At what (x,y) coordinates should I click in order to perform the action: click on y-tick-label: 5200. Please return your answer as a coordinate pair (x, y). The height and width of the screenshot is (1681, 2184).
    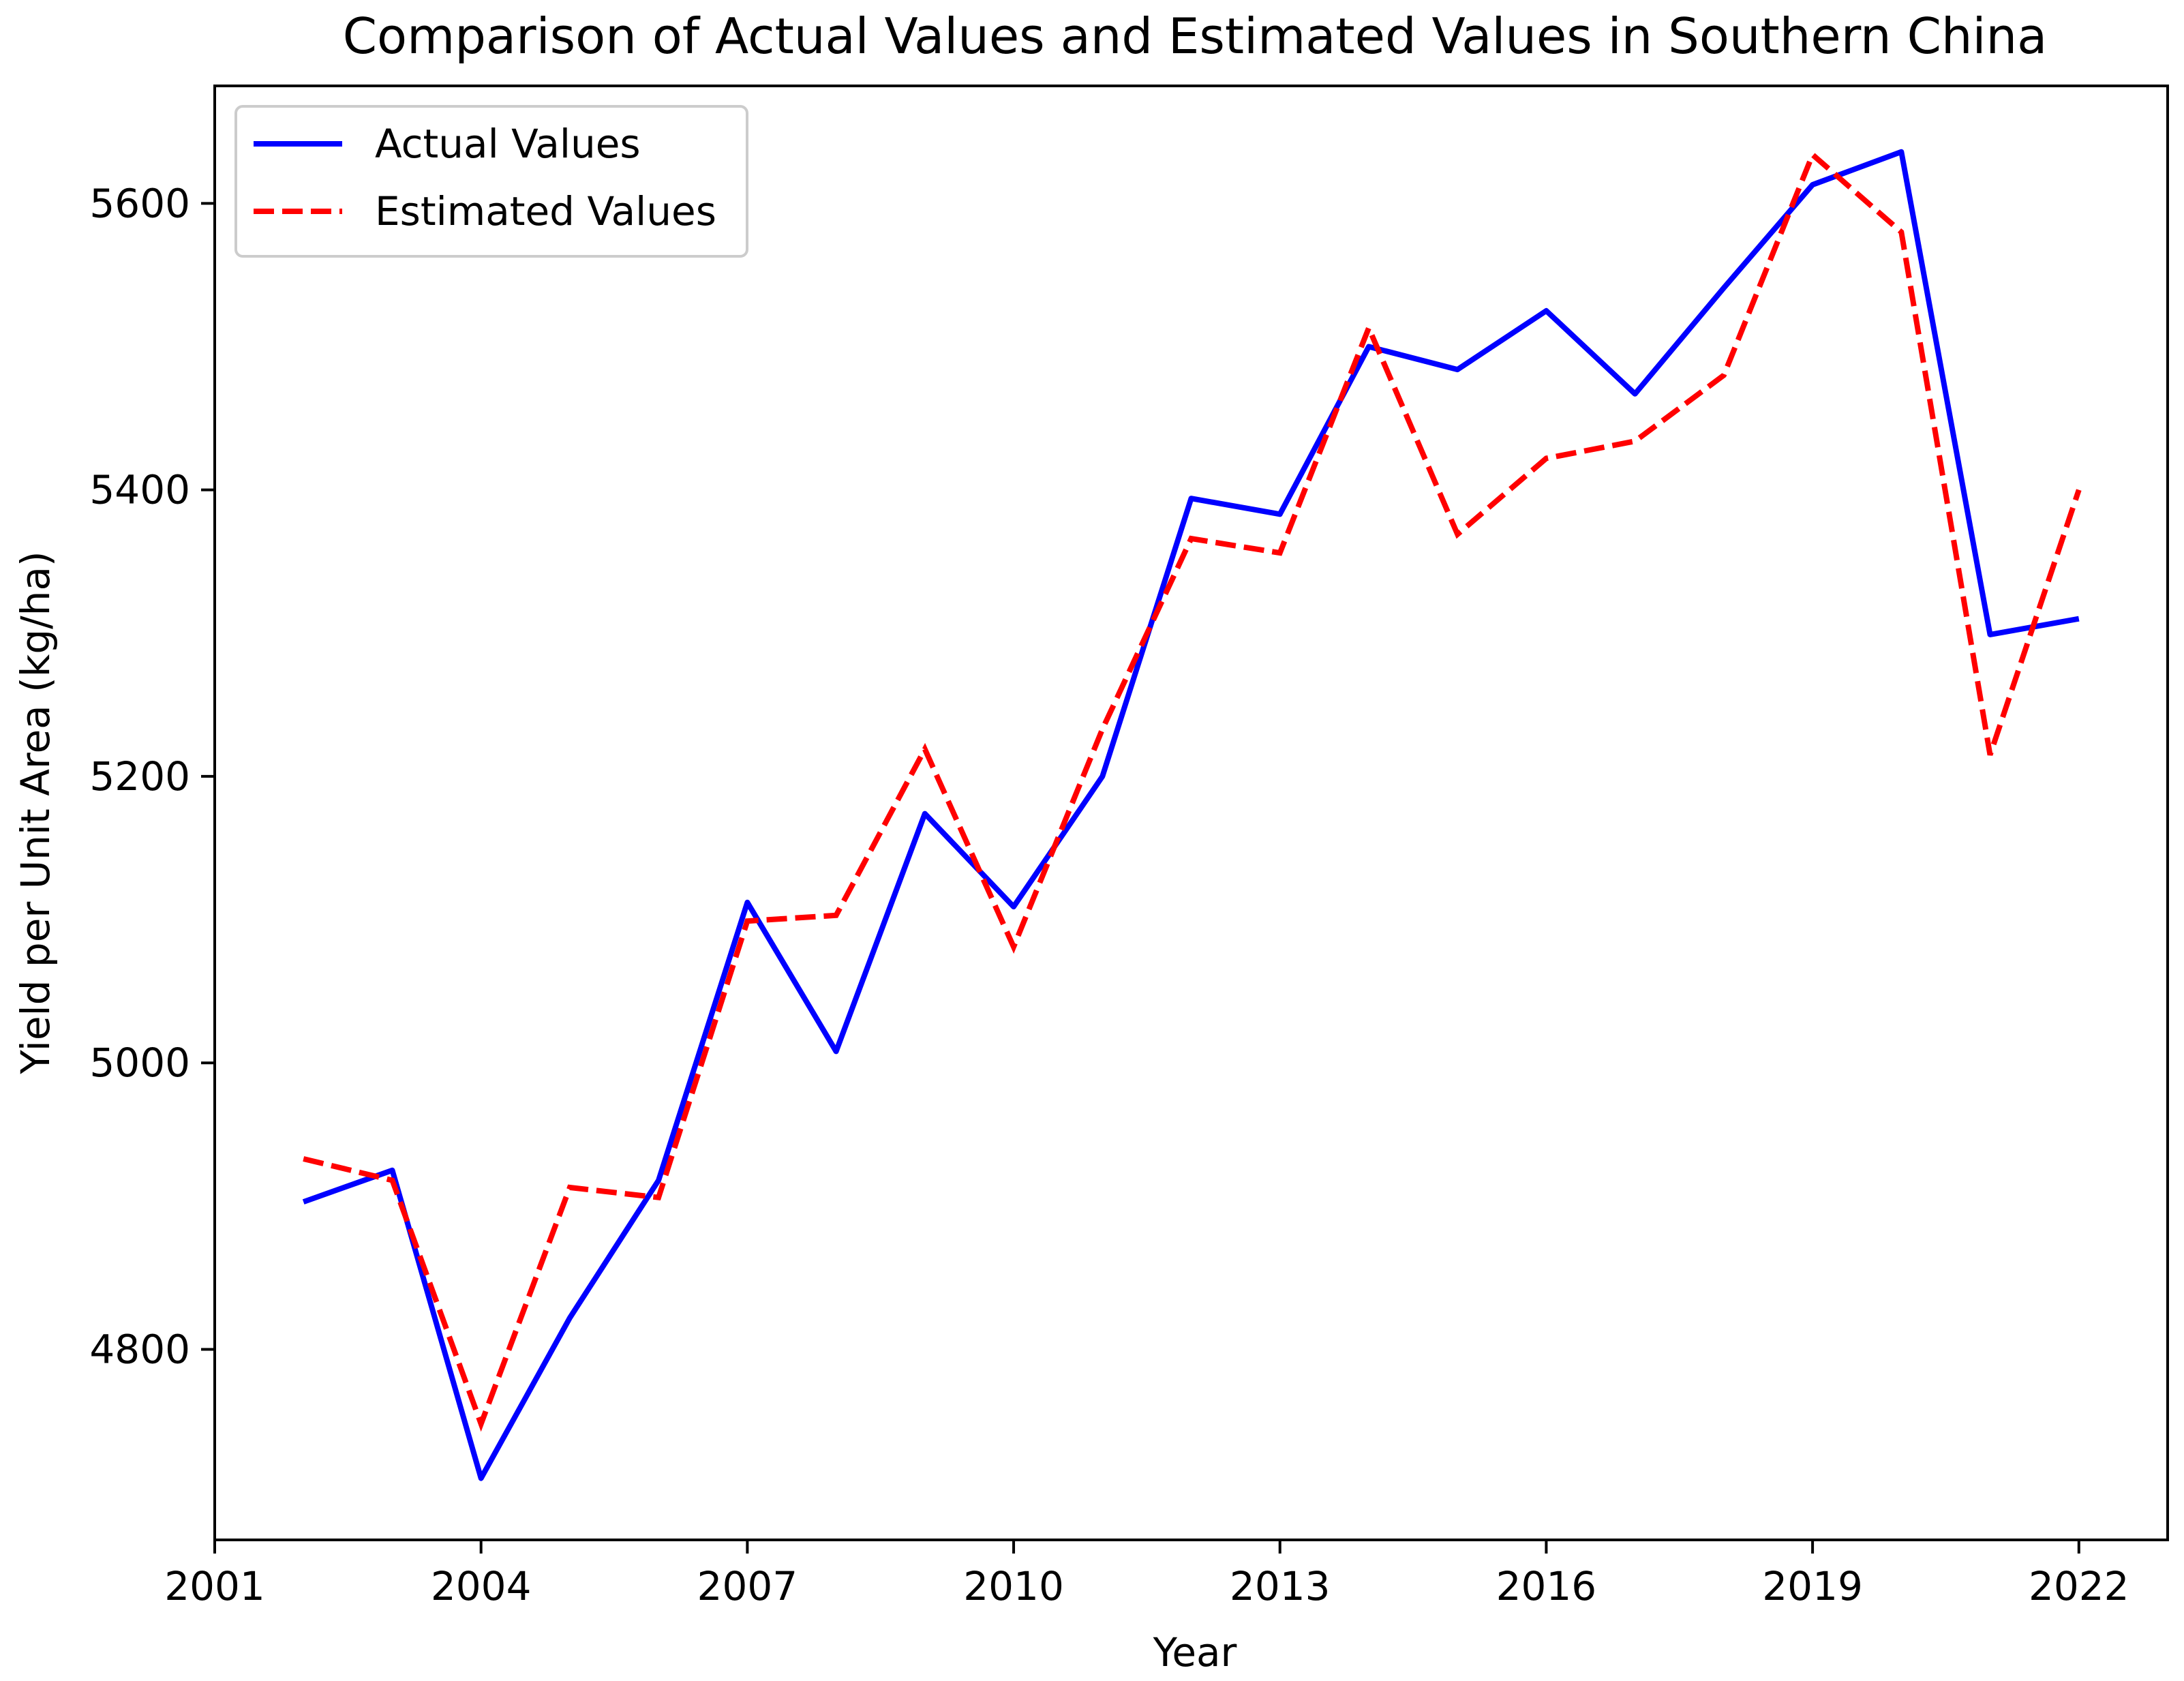
    Looking at the image, I should click on (139, 776).